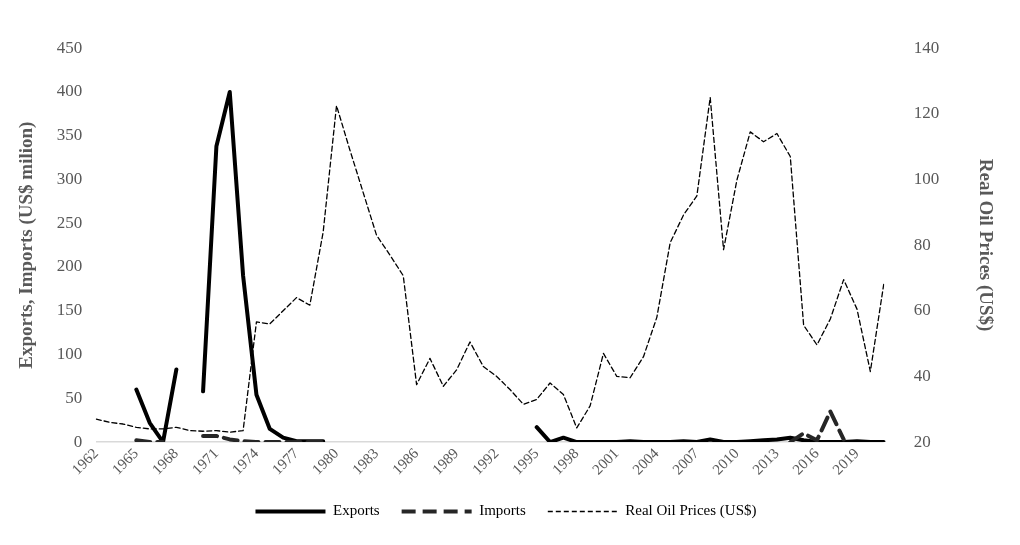  Describe the element at coordinates (922, 310) in the screenshot. I see `y2-tick-label: 60` at that location.